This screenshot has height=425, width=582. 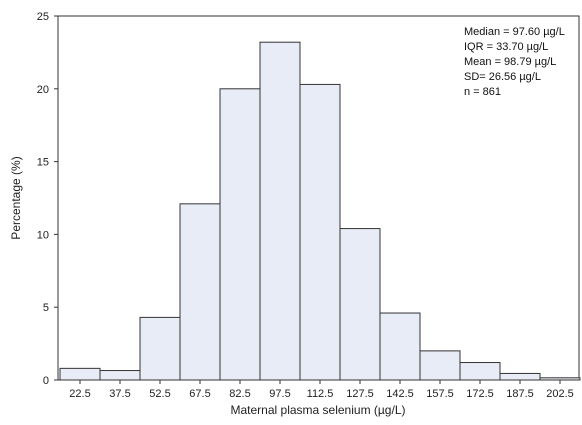 I want to click on bar-37.5, so click(x=120, y=375).